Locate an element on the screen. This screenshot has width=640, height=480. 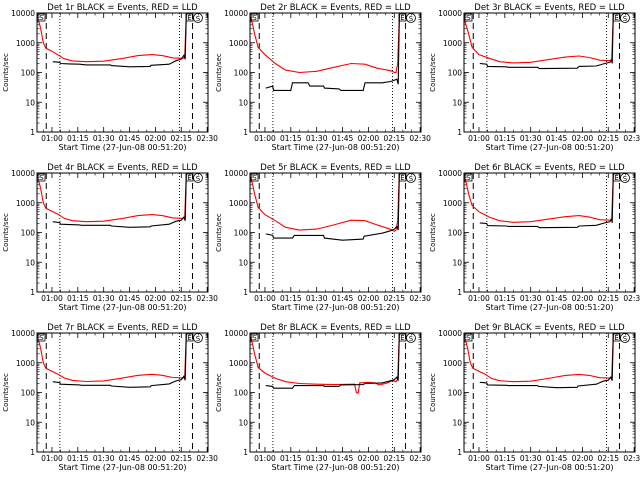
panel-title: Det 8r BLACK = Events, RED = LLD is located at coordinates (335, 328).